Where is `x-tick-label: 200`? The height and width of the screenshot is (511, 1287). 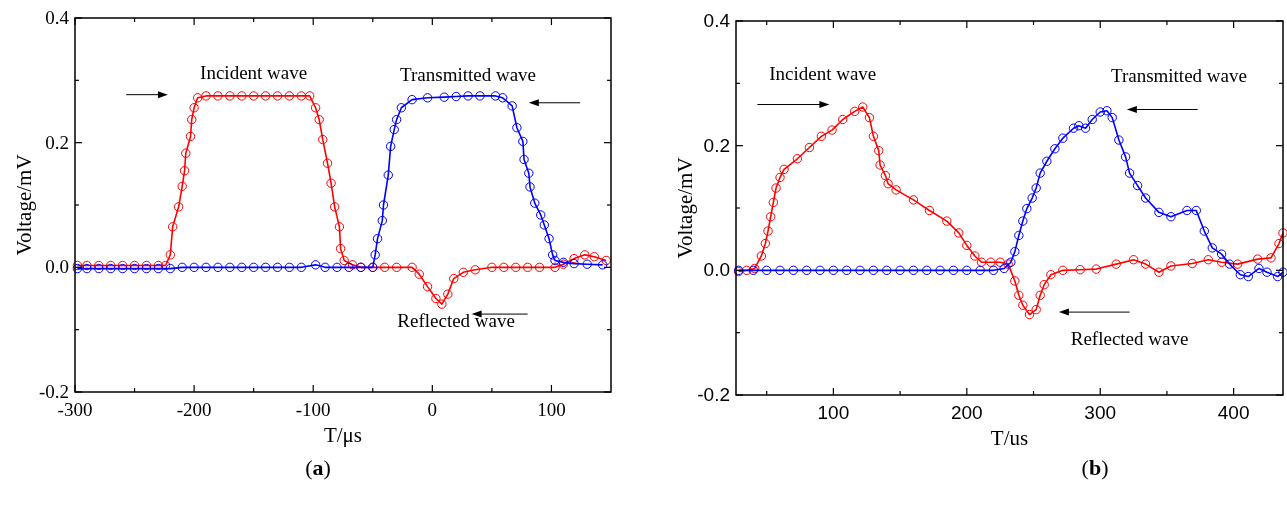
x-tick-label: 200 is located at coordinates (966, 412).